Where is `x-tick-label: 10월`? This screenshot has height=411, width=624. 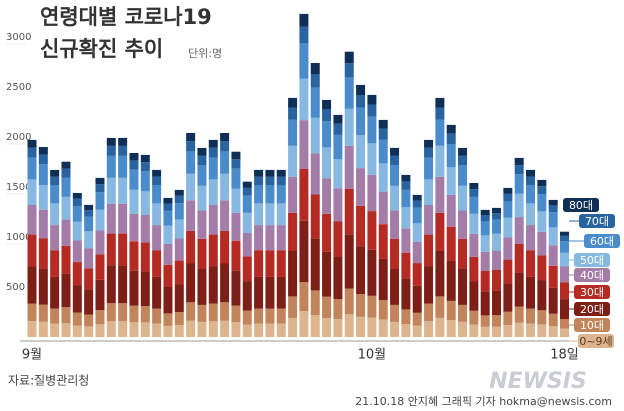
x-tick-label: 10월 is located at coordinates (372, 355).